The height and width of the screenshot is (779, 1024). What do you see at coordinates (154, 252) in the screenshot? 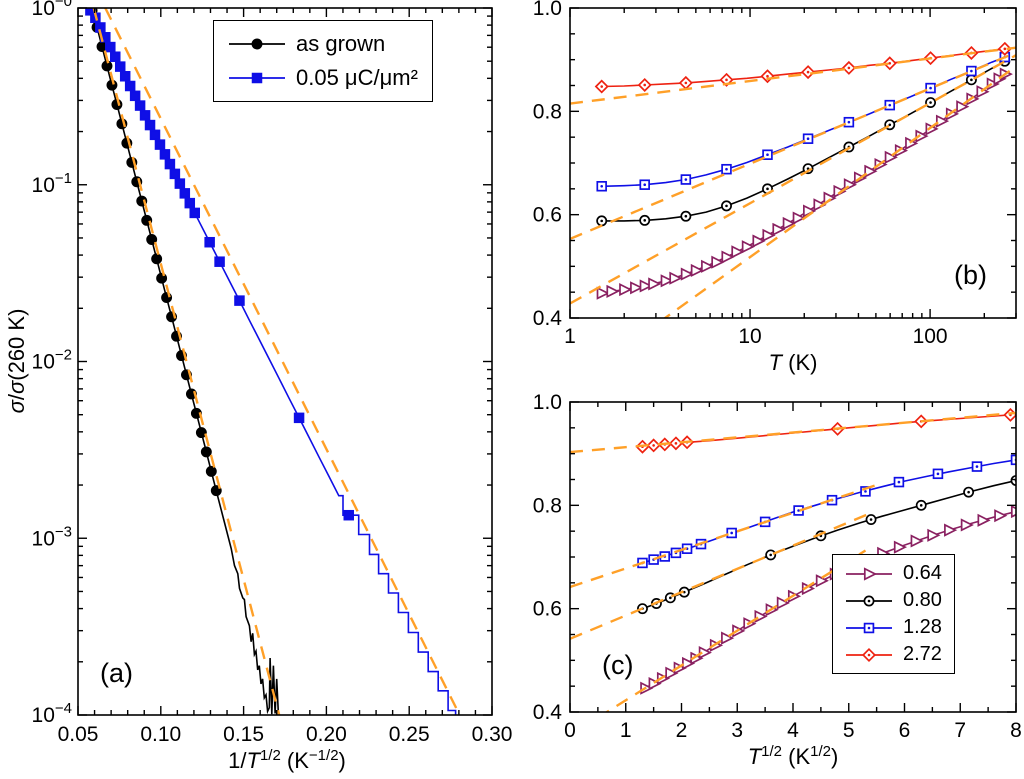
I see `series-markers-asgrown` at bounding box center [154, 252].